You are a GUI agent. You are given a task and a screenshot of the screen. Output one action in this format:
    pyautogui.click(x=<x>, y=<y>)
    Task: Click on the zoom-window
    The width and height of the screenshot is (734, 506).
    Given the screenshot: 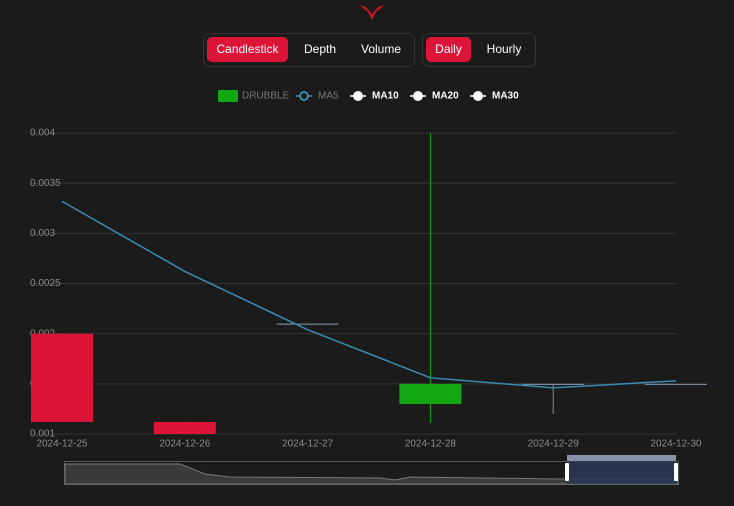 What is the action you would take?
    pyautogui.click(x=621, y=472)
    